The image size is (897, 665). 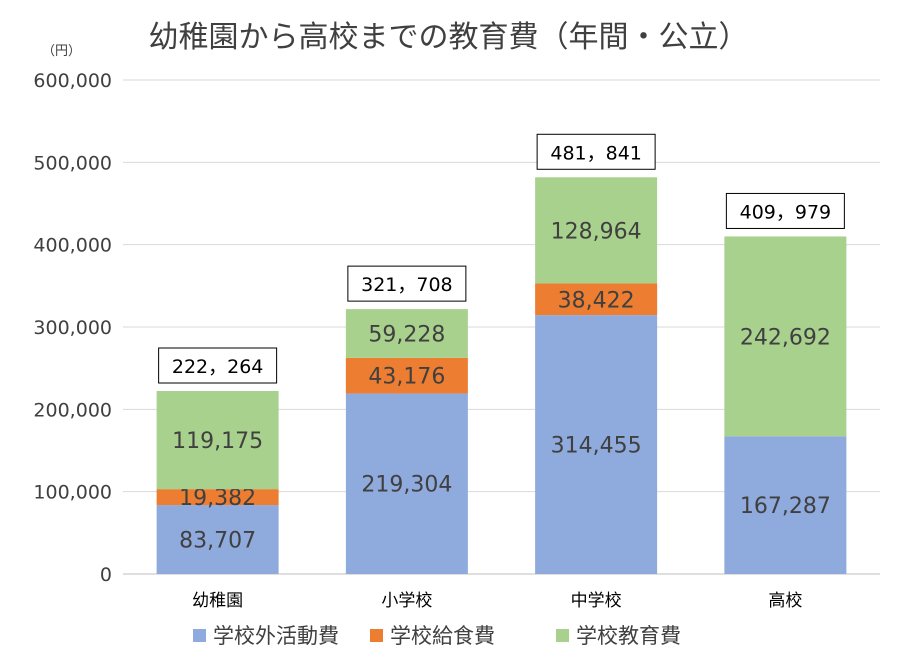 I want to click on total-label: 222，264, so click(x=218, y=367).